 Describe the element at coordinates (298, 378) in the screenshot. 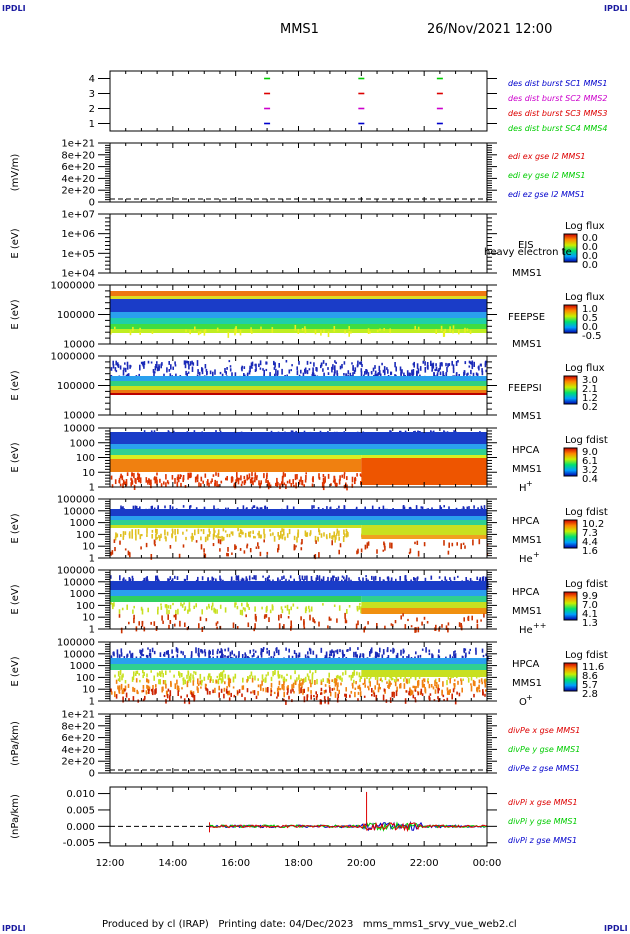

I see `feepsi-band` at that location.